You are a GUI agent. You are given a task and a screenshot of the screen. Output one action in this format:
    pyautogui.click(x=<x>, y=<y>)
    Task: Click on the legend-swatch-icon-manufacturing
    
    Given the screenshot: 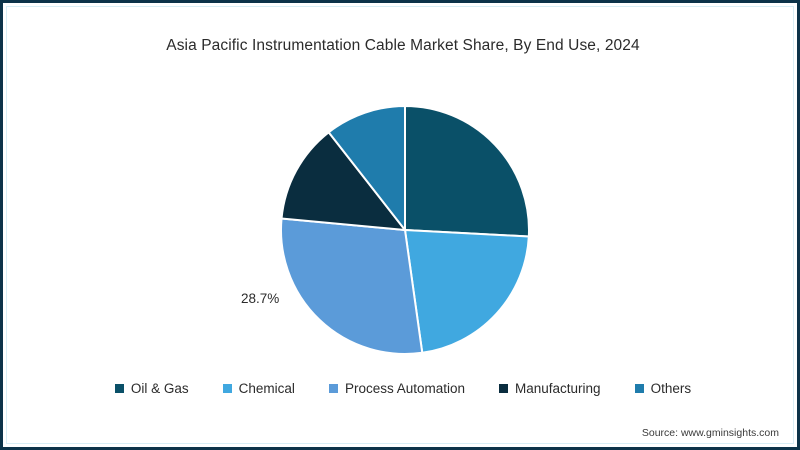 What is the action you would take?
    pyautogui.click(x=504, y=389)
    